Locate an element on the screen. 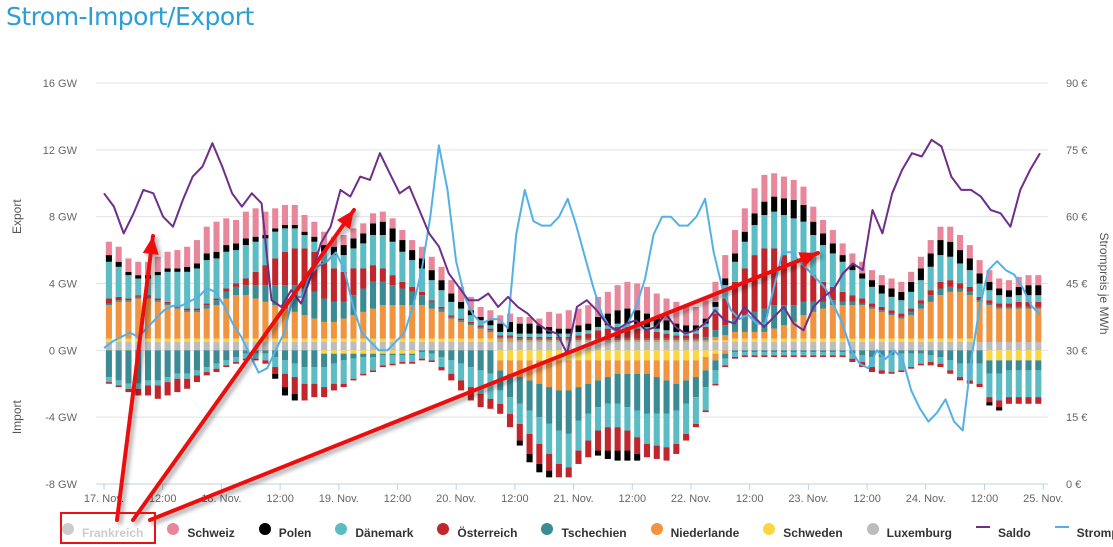  legend-item-dänemark: Dänemark is located at coordinates (374, 531).